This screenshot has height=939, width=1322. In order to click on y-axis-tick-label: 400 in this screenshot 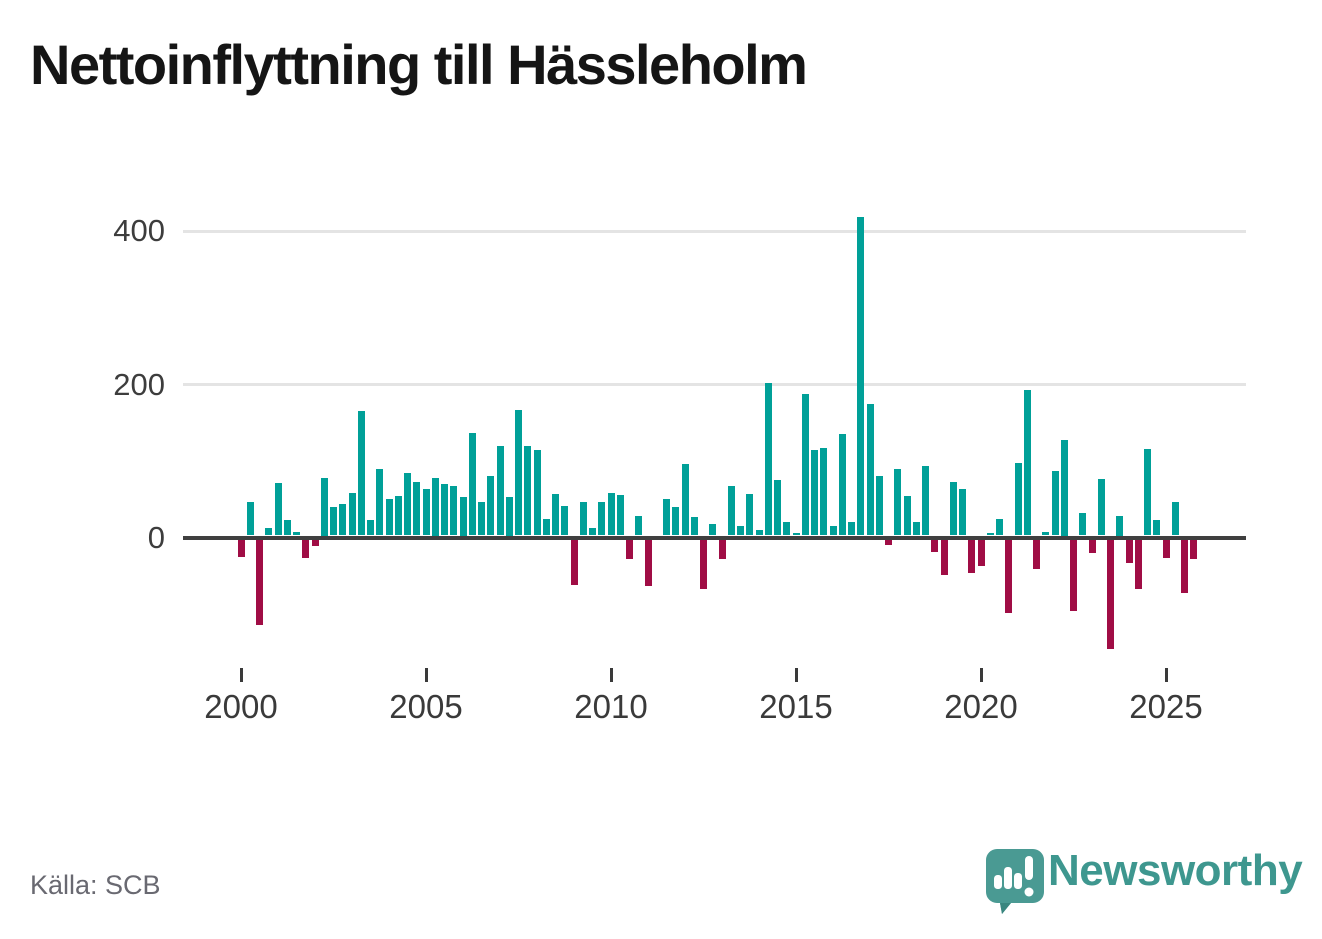, I will do `click(139, 230)`.